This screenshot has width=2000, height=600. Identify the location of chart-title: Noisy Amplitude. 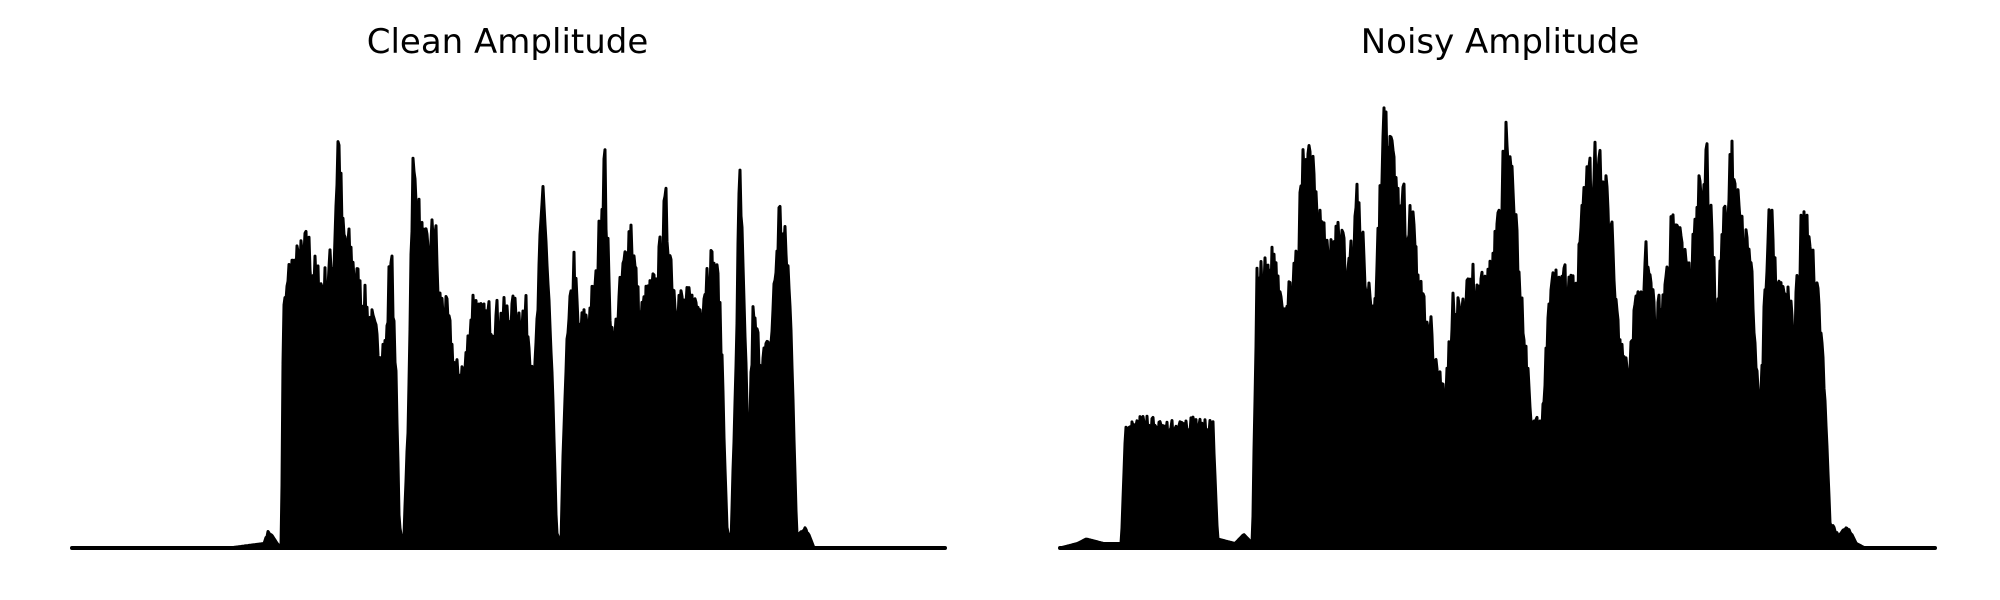
(1500, 42).